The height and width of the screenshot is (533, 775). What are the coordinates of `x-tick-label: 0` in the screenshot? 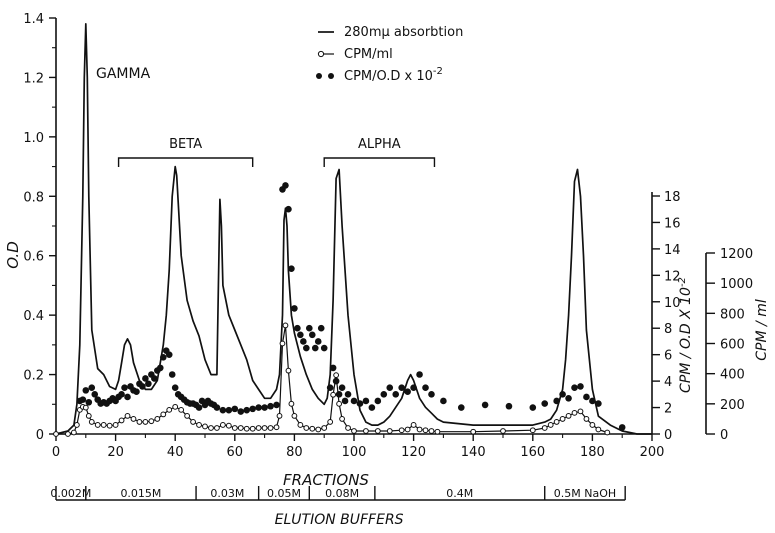 It's located at (56, 452).